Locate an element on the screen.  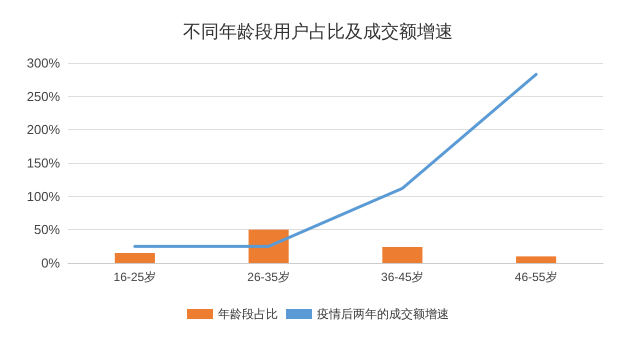
y-tick-label: 150% is located at coordinates (43, 163).